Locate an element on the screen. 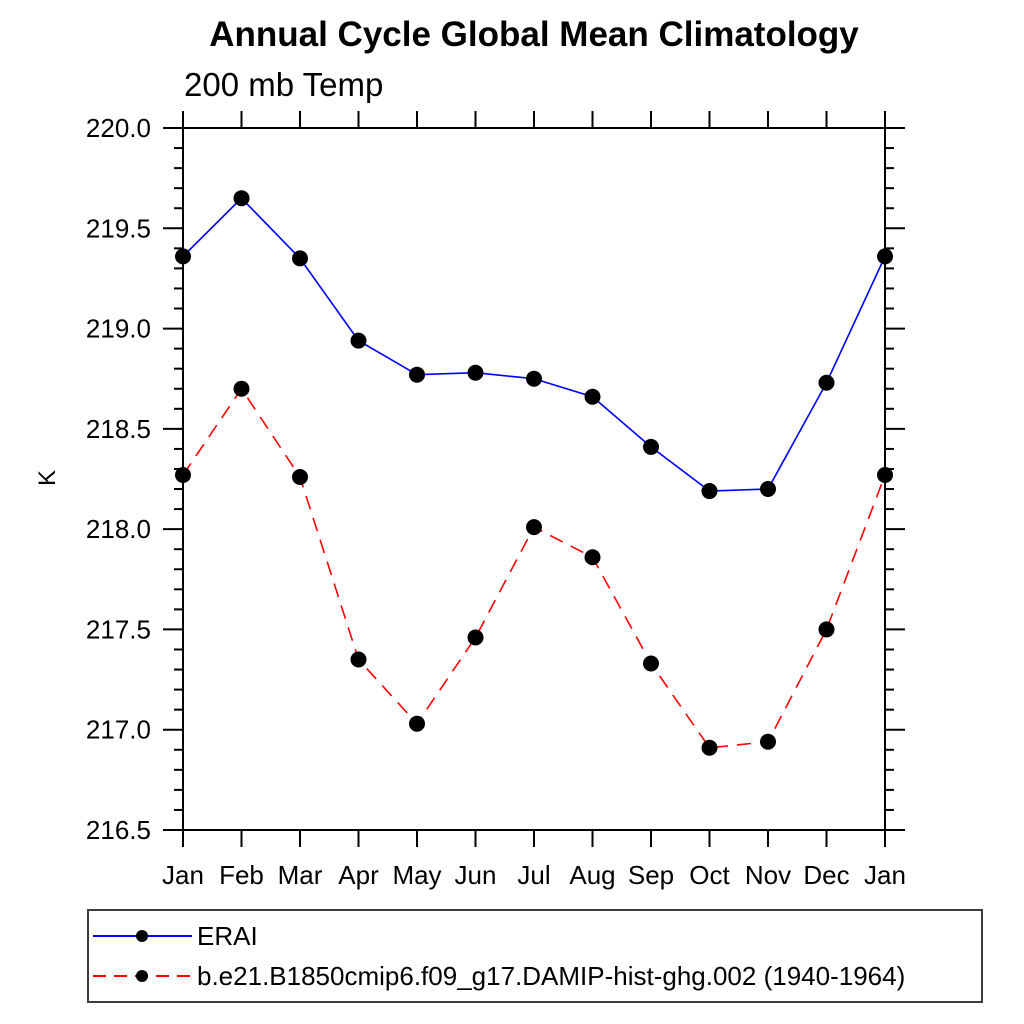  x-tick-label: Mar is located at coordinates (300, 875).